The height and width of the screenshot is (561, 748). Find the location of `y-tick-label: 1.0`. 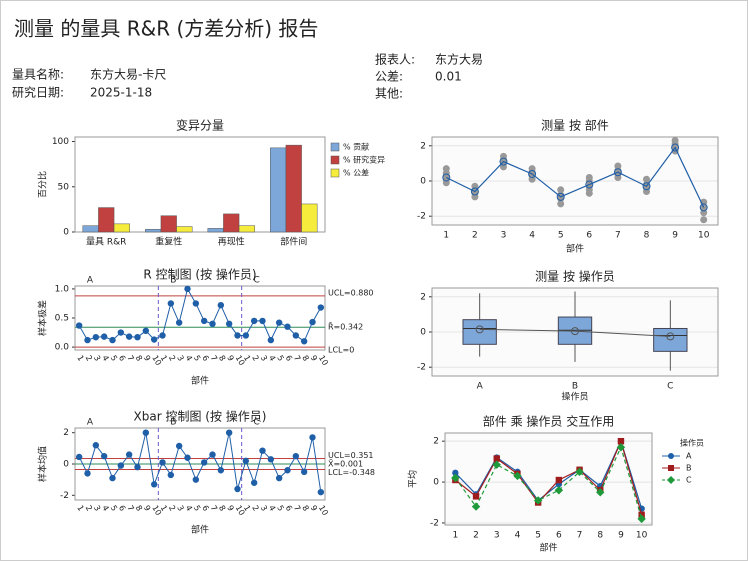

y-tick-label: 1.0 is located at coordinates (62, 289).